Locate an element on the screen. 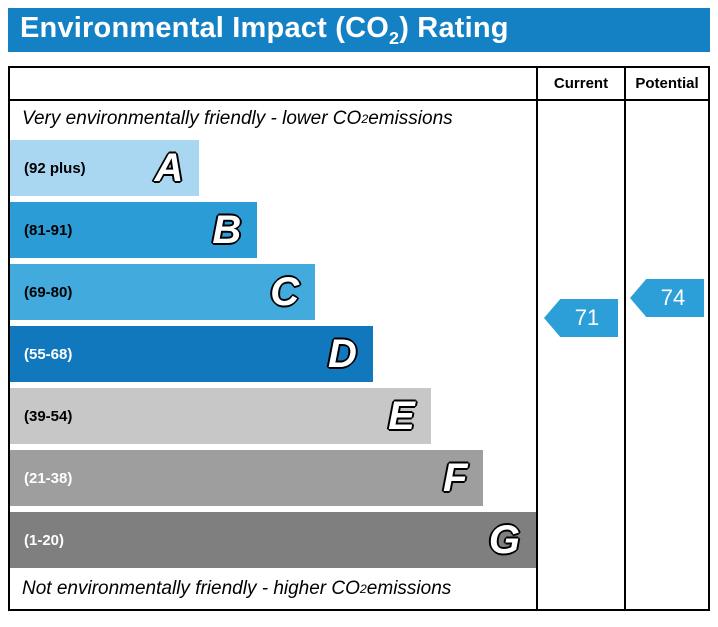 The image size is (718, 627). band-bar-c: (69-80) C is located at coordinates (163, 292).